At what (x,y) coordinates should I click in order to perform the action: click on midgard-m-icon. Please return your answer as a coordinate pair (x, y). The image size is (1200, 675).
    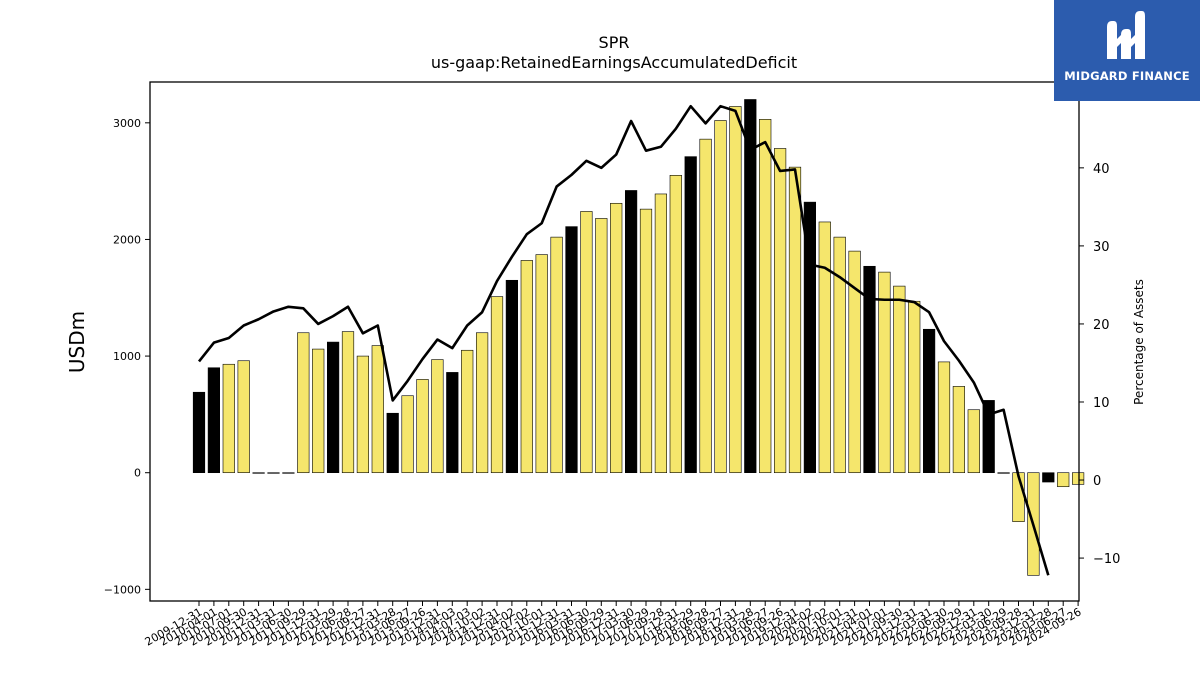
    Looking at the image, I should click on (1126, 35).